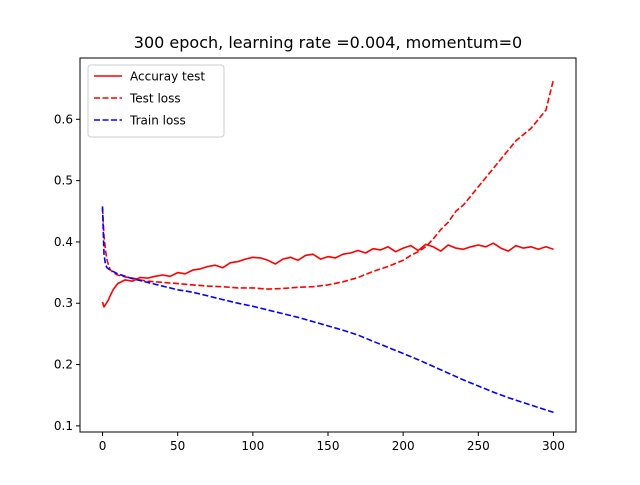 This screenshot has width=640, height=485. Describe the element at coordinates (63, 365) in the screenshot. I see `y-tick-label: 0.2` at that location.